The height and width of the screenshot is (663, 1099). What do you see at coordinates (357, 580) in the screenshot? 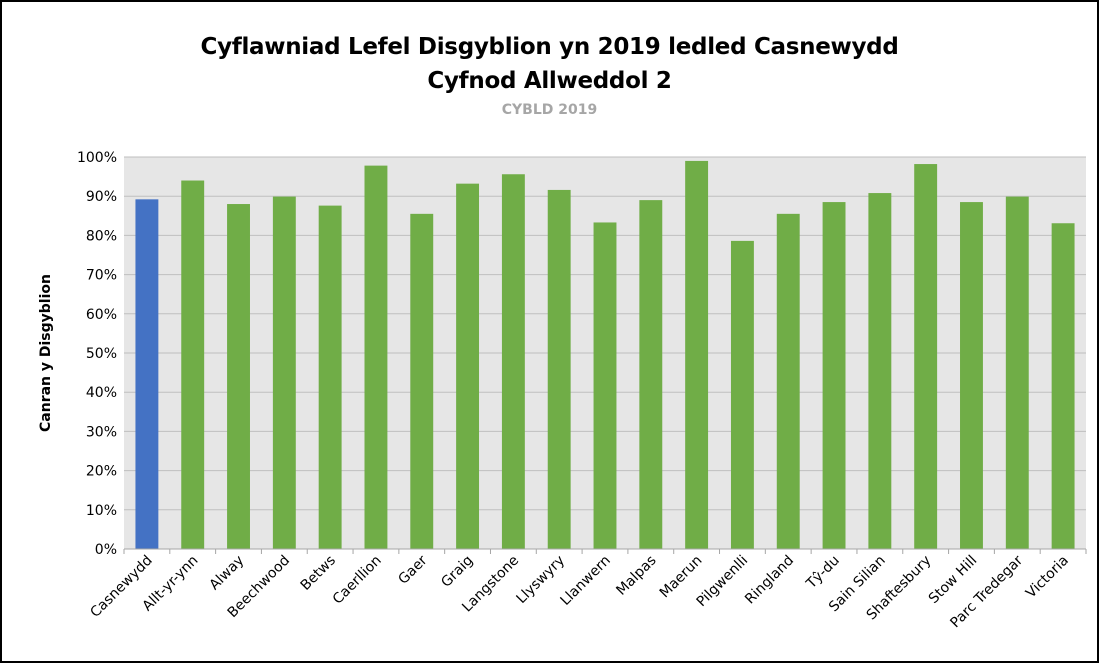
I see `x-tick-label: Caerllion` at bounding box center [357, 580].